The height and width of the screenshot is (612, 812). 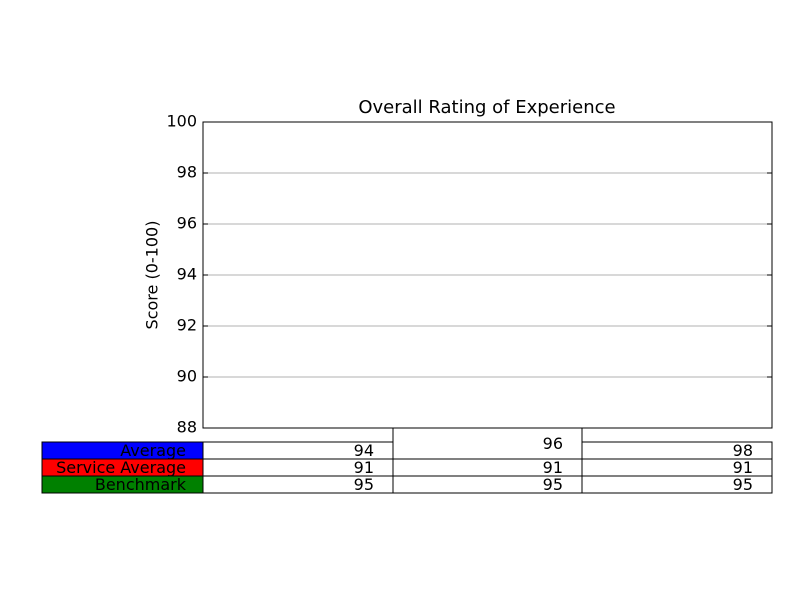 I want to click on y-axis-label: Score (0-100), so click(x=152, y=275).